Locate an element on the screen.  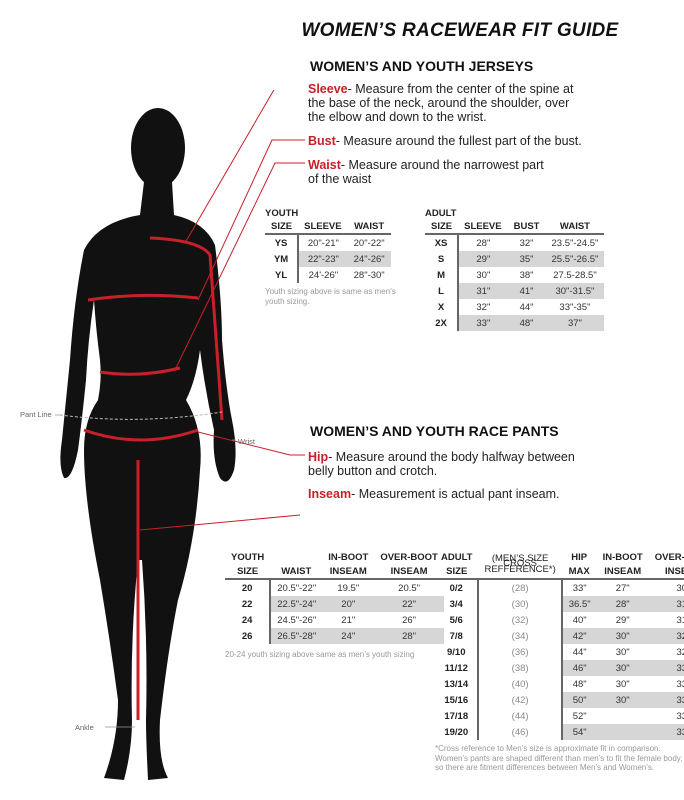
value-cell: 37" is located at coordinates (575, 323).